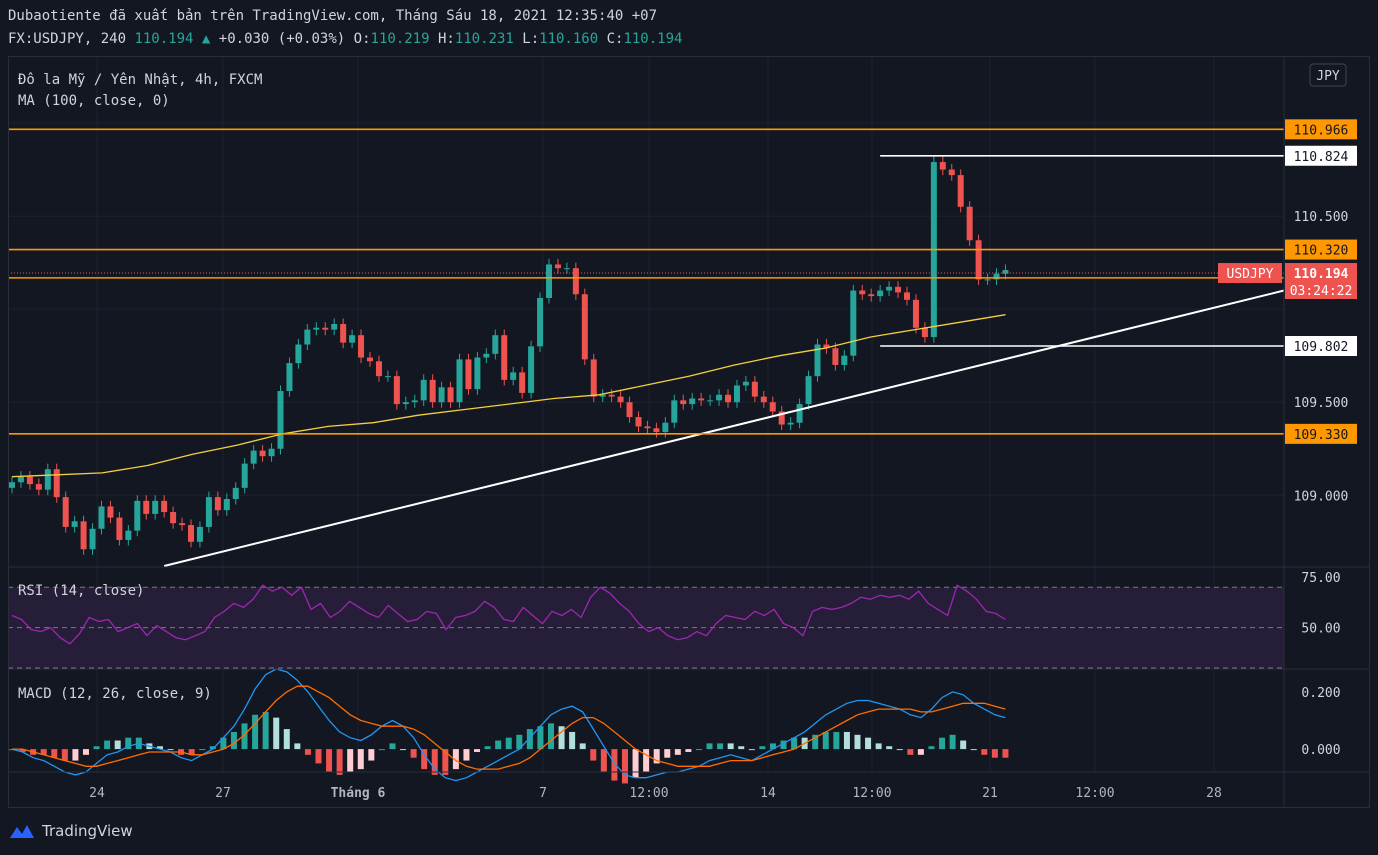 This screenshot has width=1378, height=855. I want to click on currency-button: JPY, so click(1328, 75).